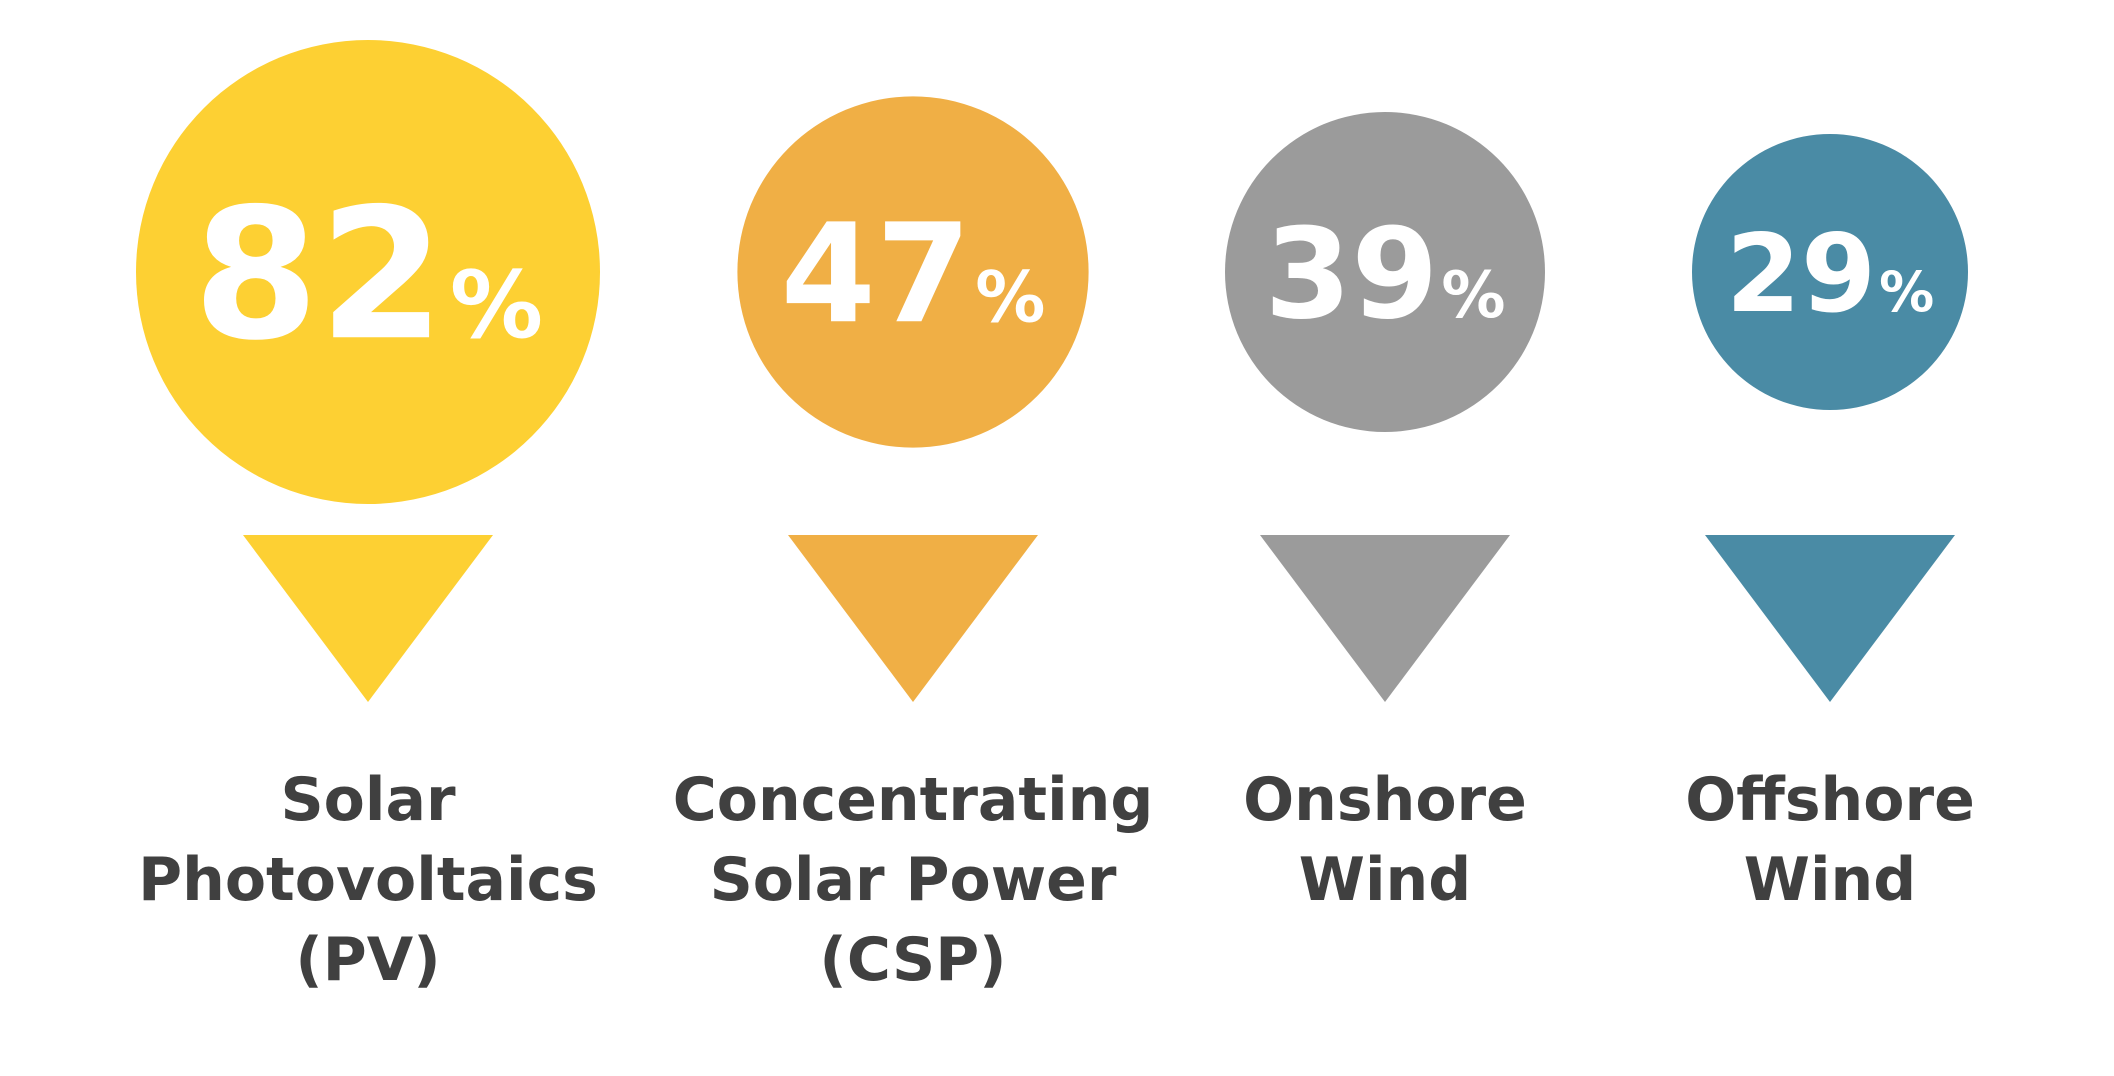 The image size is (2114, 1076). I want to click on category-label: (PV), so click(367, 960).